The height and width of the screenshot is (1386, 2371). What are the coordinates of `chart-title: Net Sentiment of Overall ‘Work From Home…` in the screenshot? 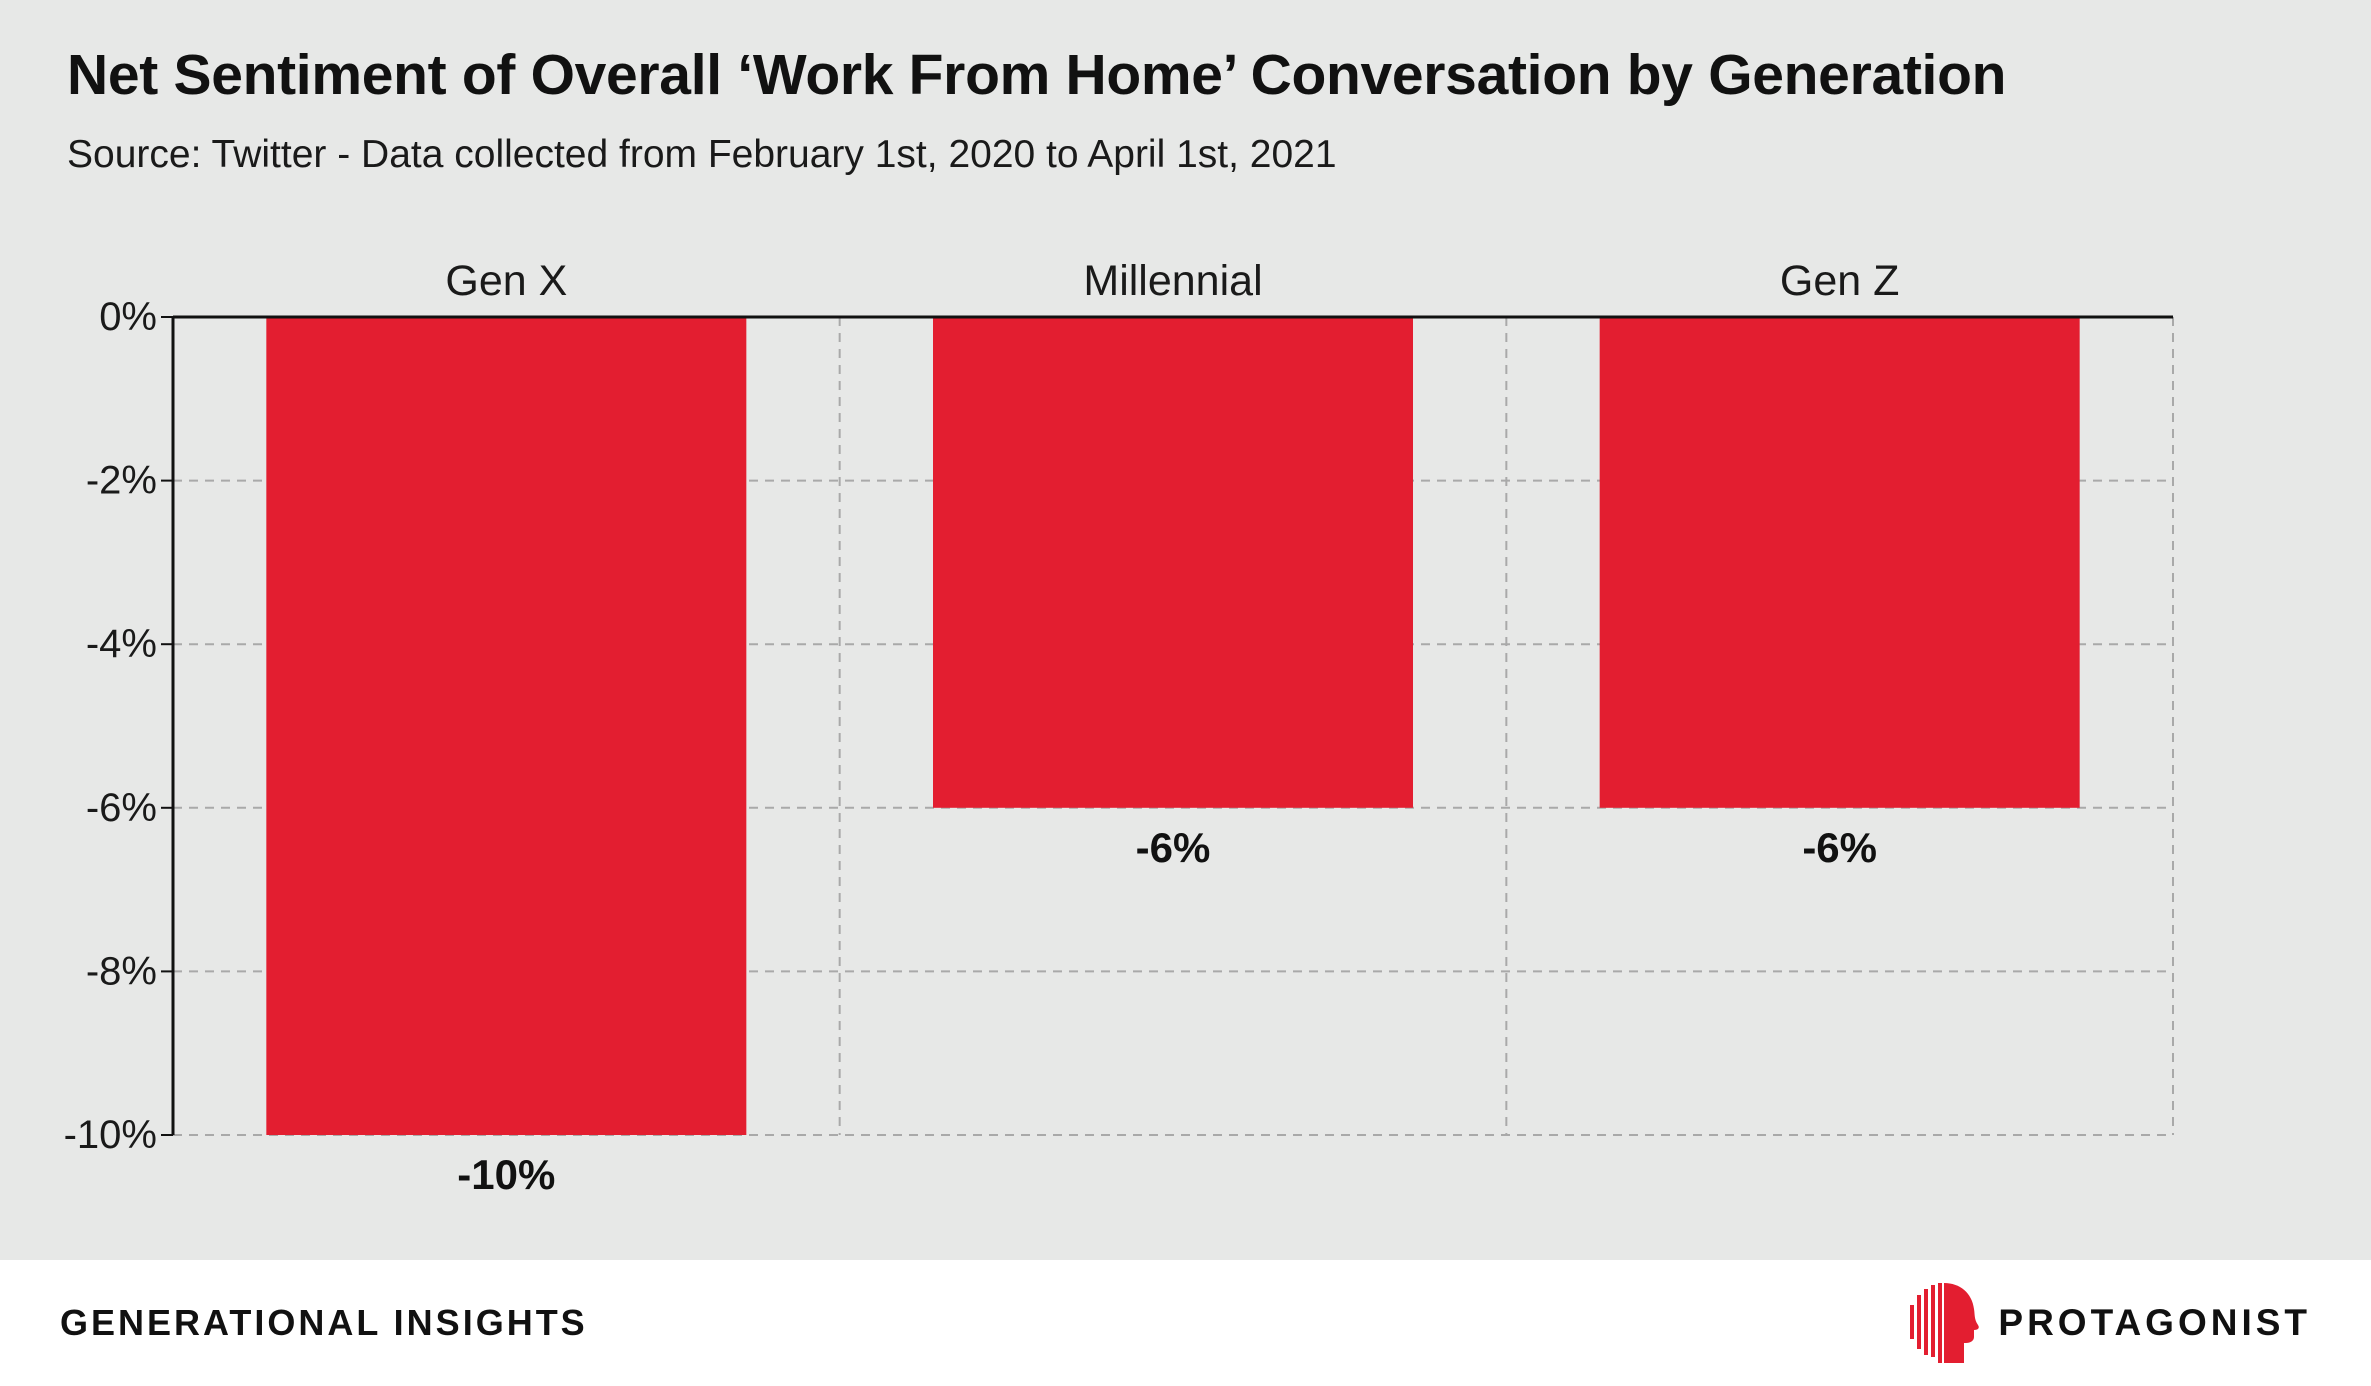 It's located at (1037, 75).